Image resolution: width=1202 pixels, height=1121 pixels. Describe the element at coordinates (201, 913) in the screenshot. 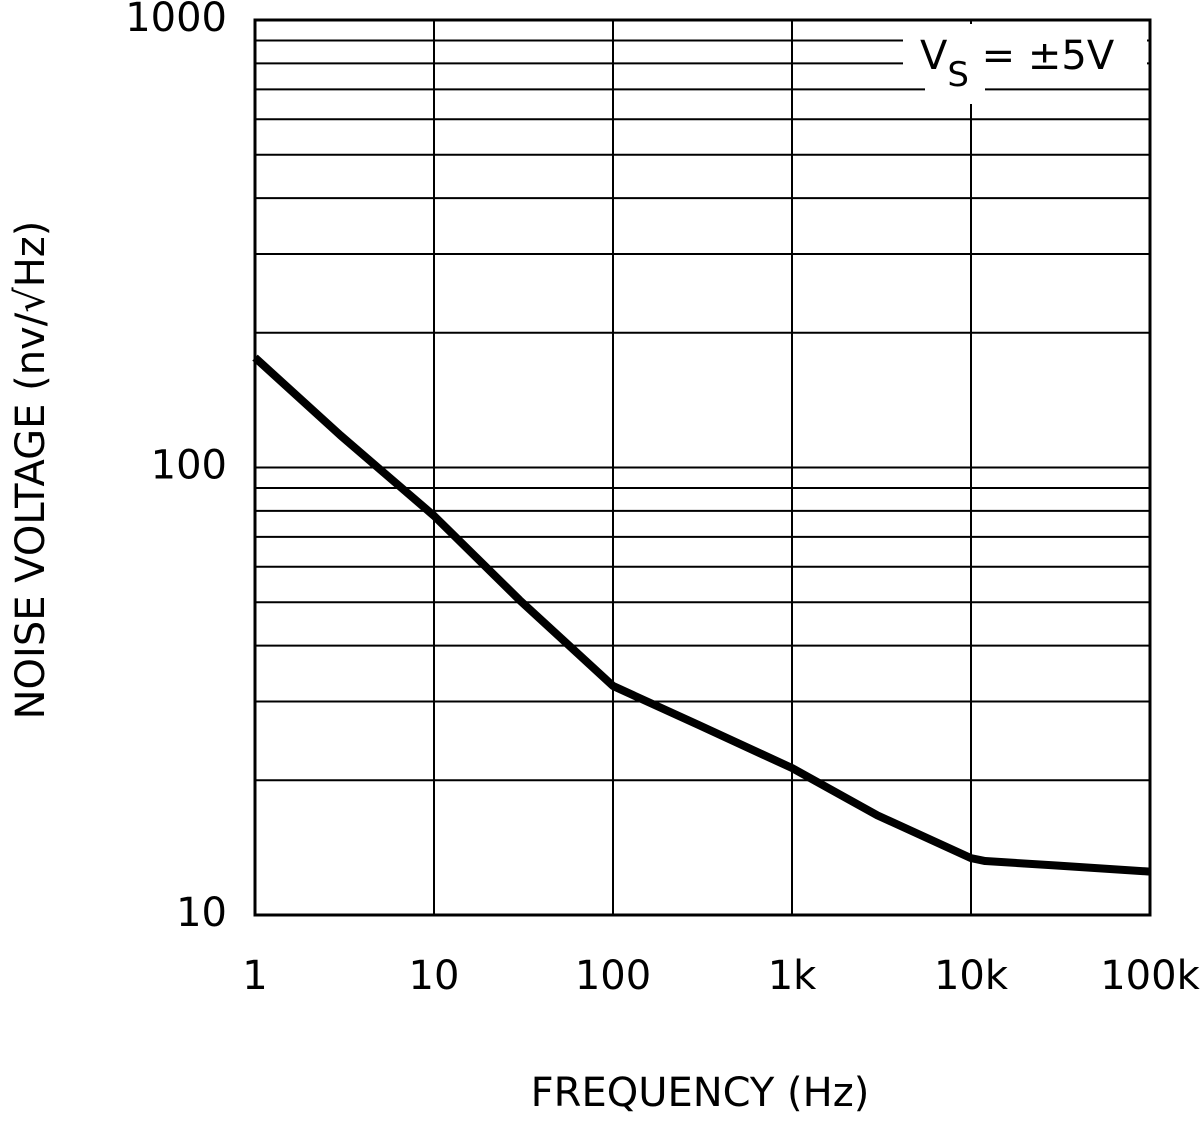

I see `y-tick-label: 10` at that location.